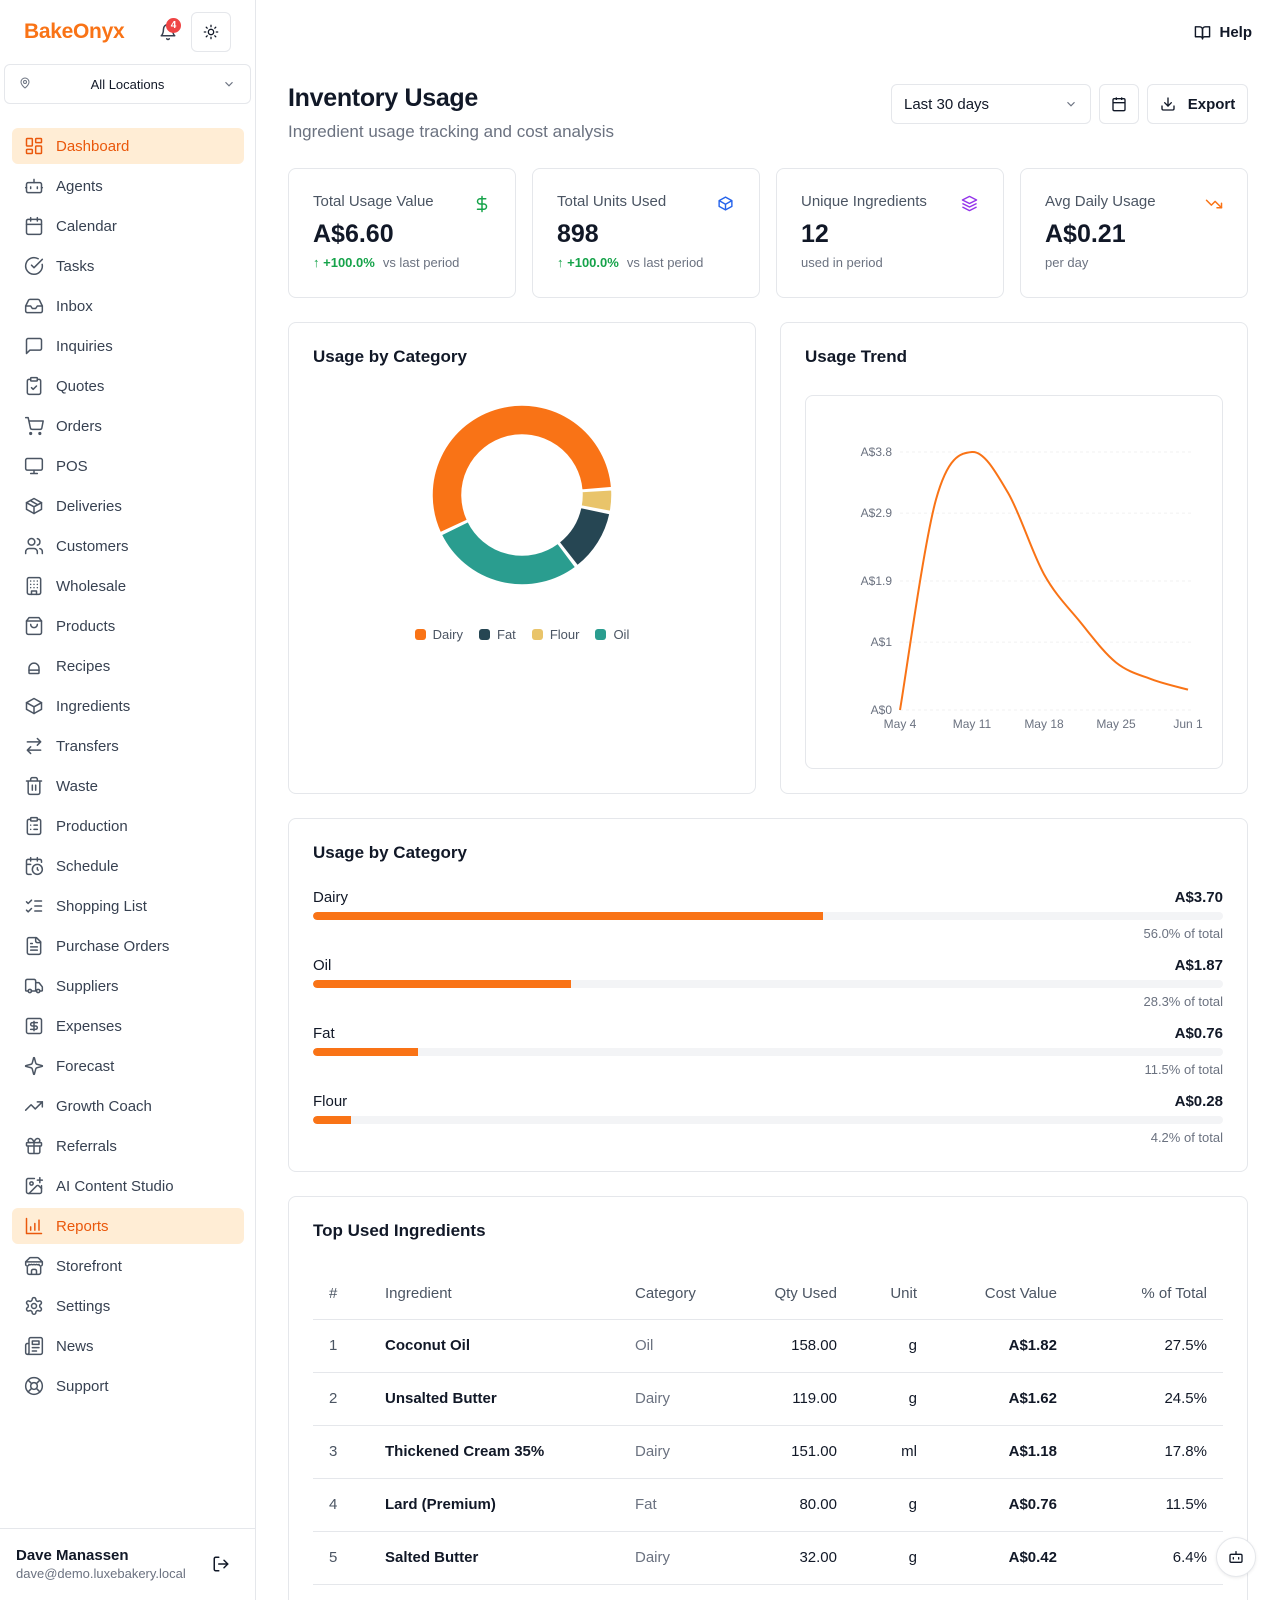  Describe the element at coordinates (1119, 104) in the screenshot. I see `calendar-button` at that location.